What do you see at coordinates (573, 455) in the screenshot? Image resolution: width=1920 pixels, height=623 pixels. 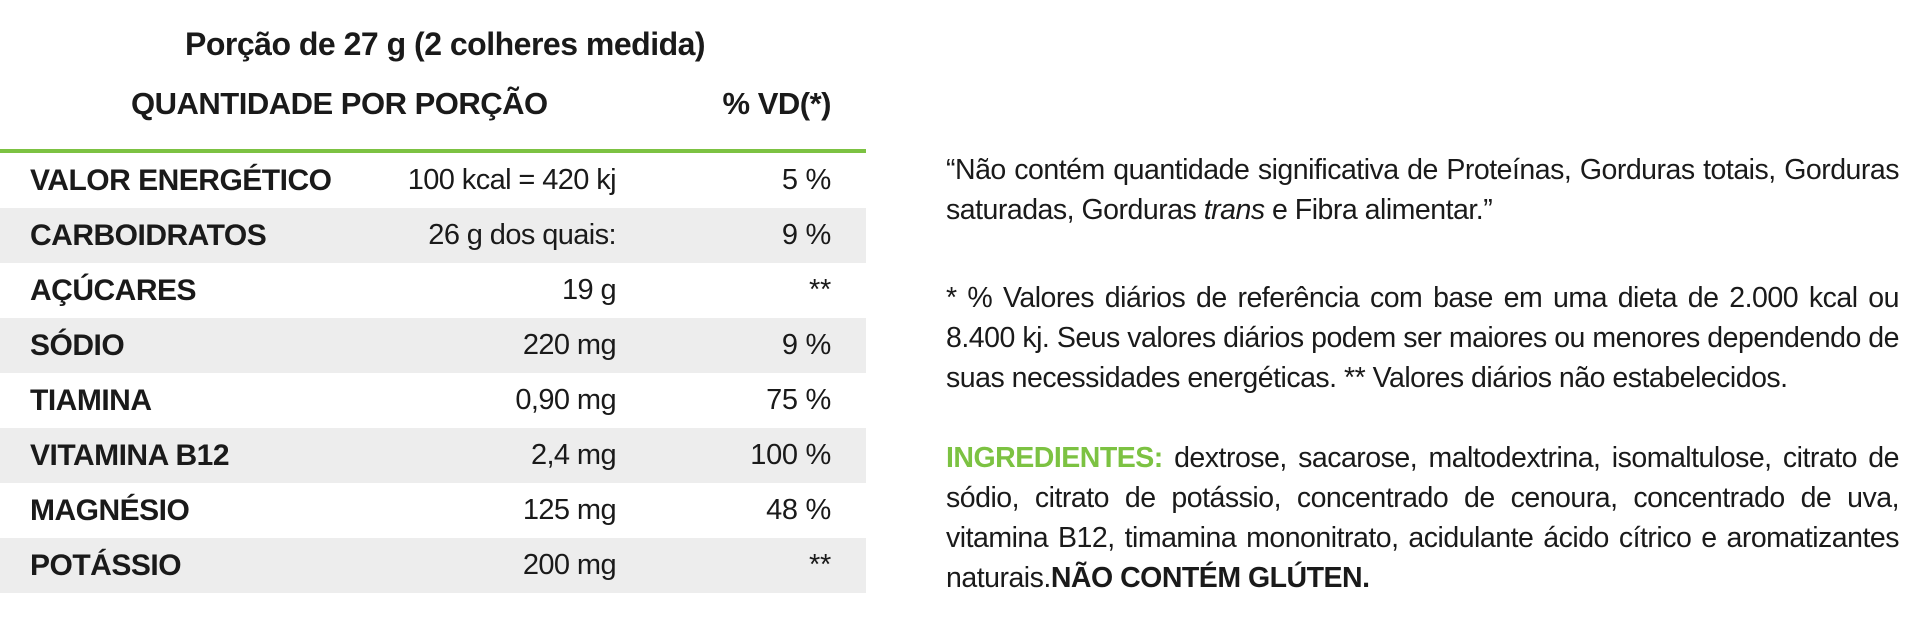 I see `nutrient-amount: 2,4 mg` at bounding box center [573, 455].